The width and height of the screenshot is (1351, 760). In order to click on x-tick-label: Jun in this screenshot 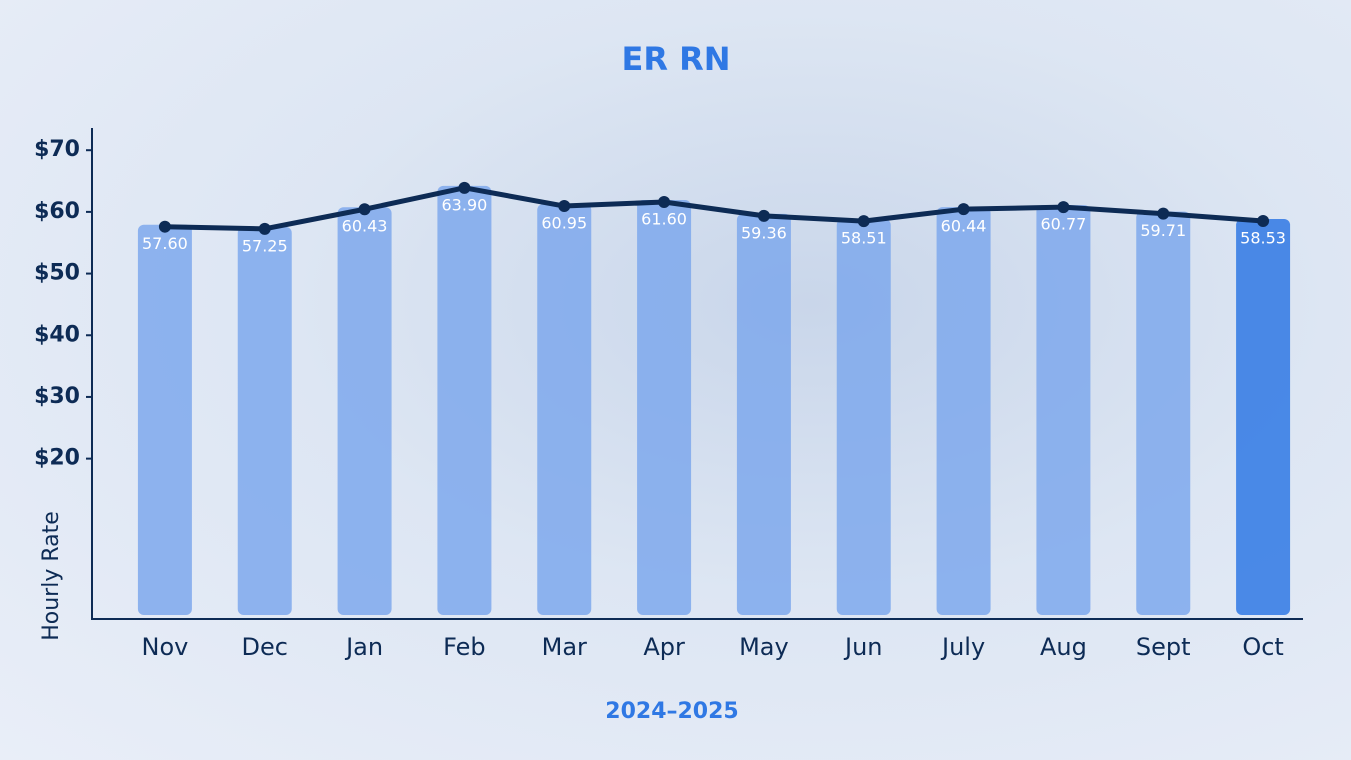, I will do `click(863, 647)`.